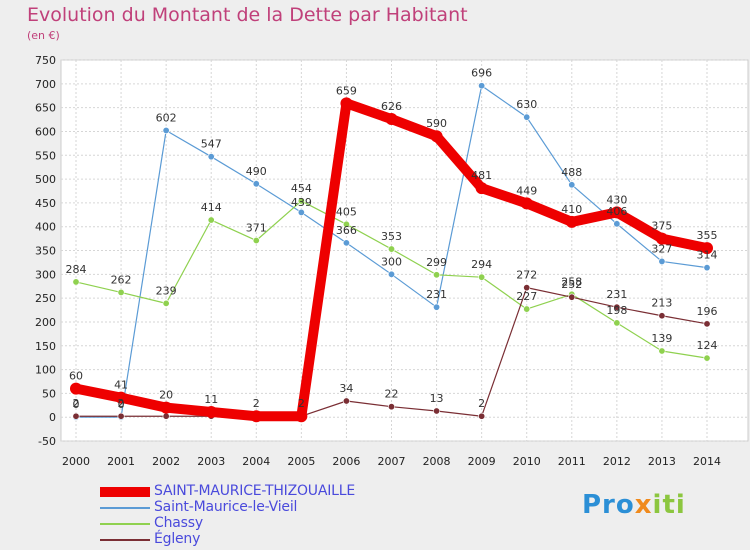  What do you see at coordinates (346, 461) in the screenshot?
I see `x-tick-label: 2006` at bounding box center [346, 461].